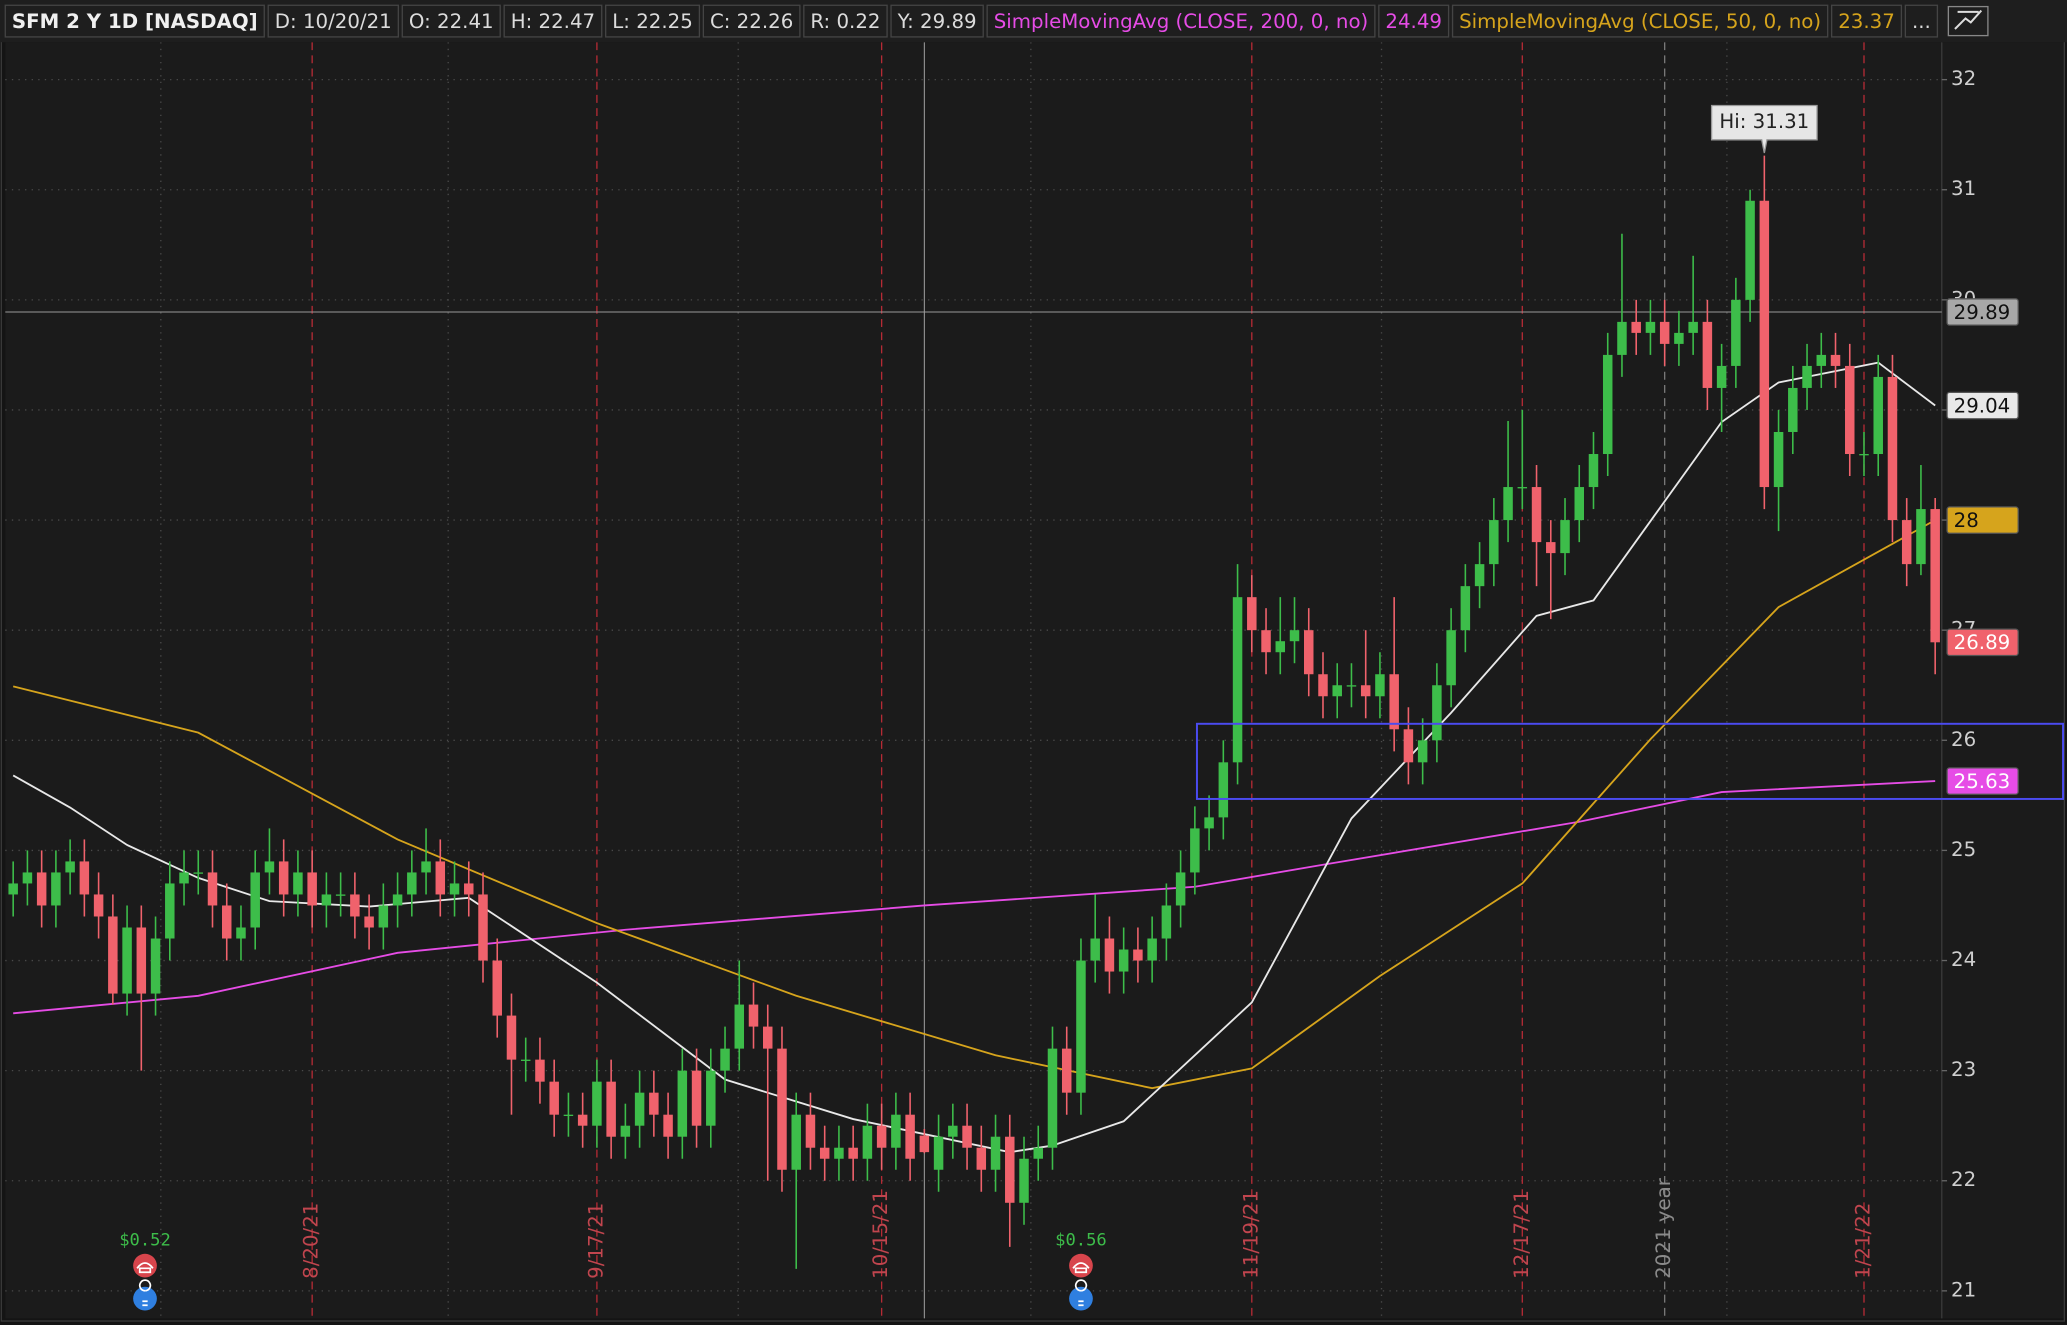  I want to click on style-button, so click(1968, 21).